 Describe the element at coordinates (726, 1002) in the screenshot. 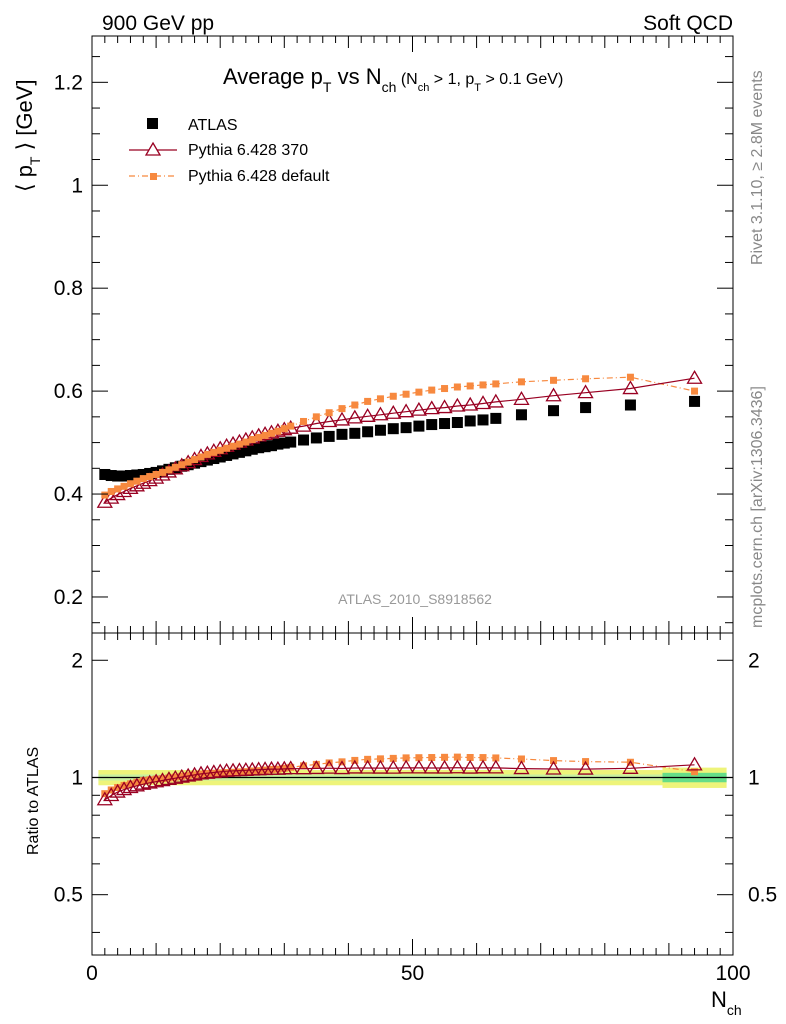

I see `x-axis-label: Nch` at that location.